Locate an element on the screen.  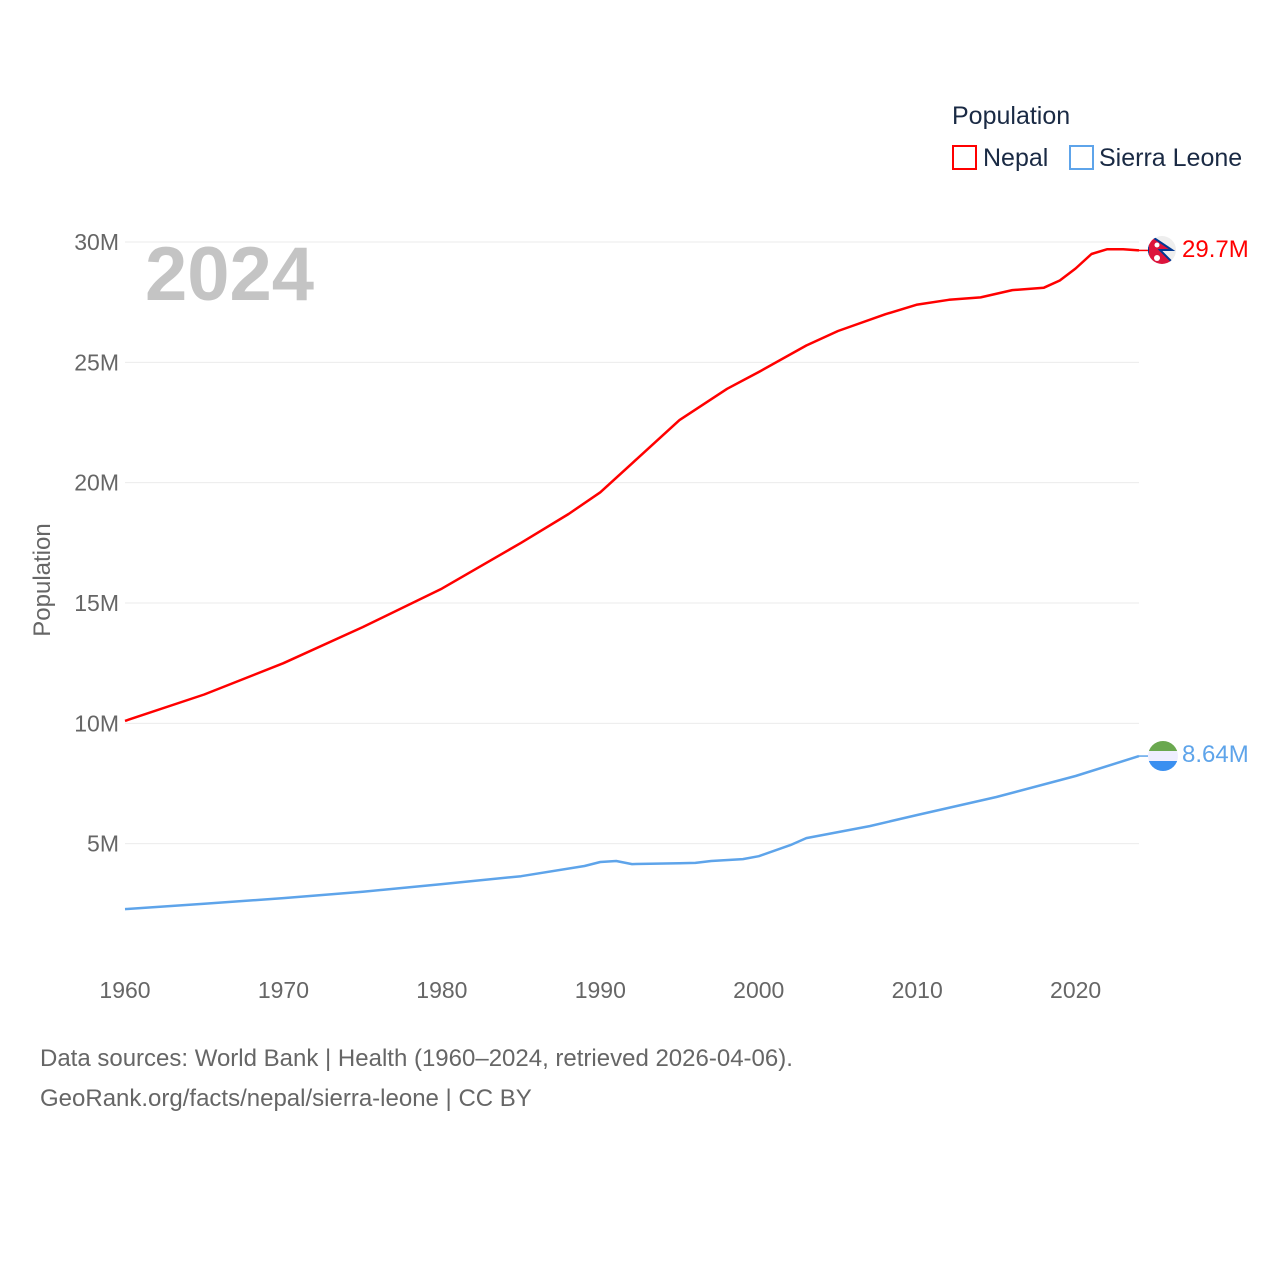
x-tick-label: 1970 is located at coordinates (283, 990).